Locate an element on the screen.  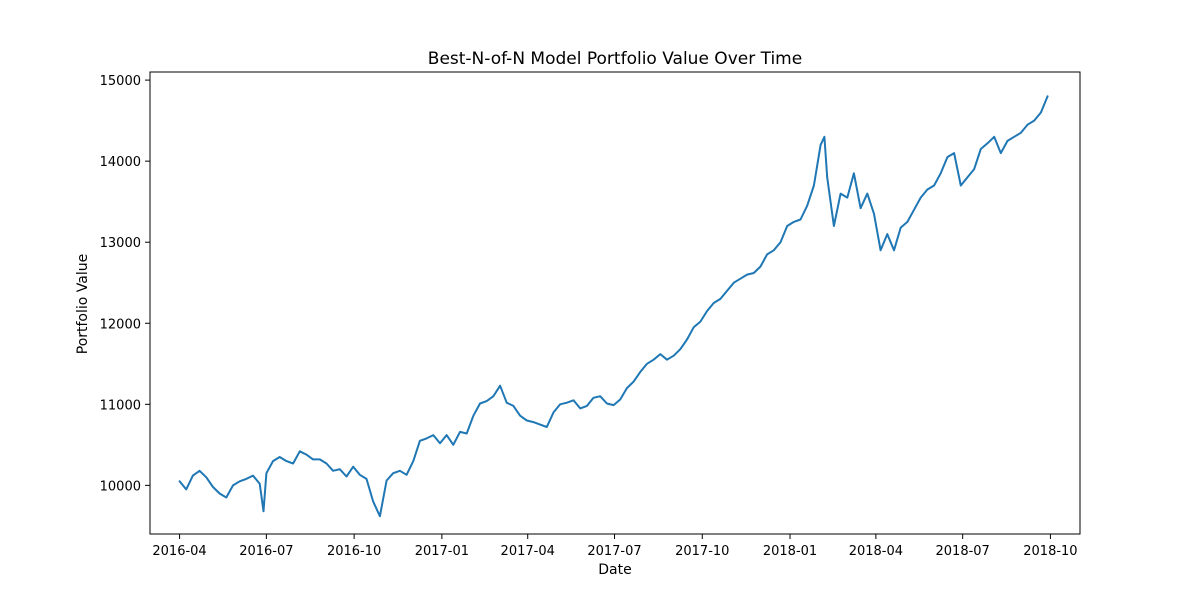
x-tick-label: 2016-07 is located at coordinates (266, 551).